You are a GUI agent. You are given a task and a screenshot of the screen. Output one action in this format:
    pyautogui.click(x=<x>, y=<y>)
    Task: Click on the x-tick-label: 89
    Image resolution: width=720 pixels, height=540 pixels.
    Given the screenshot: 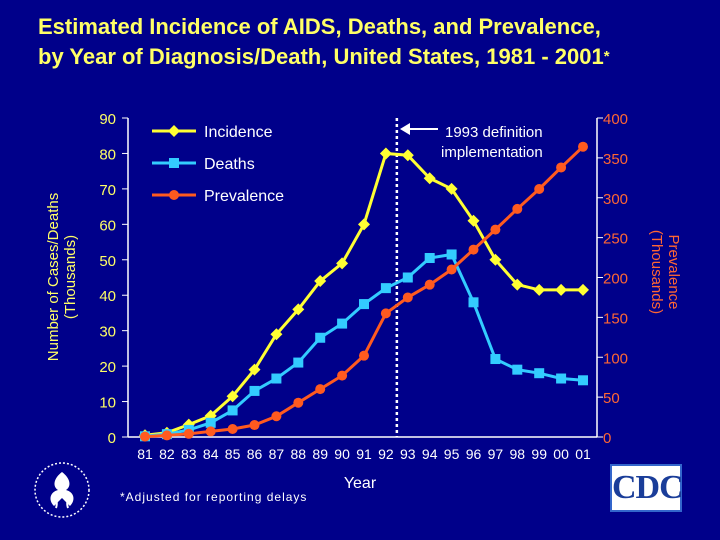 What is the action you would take?
    pyautogui.click(x=320, y=454)
    